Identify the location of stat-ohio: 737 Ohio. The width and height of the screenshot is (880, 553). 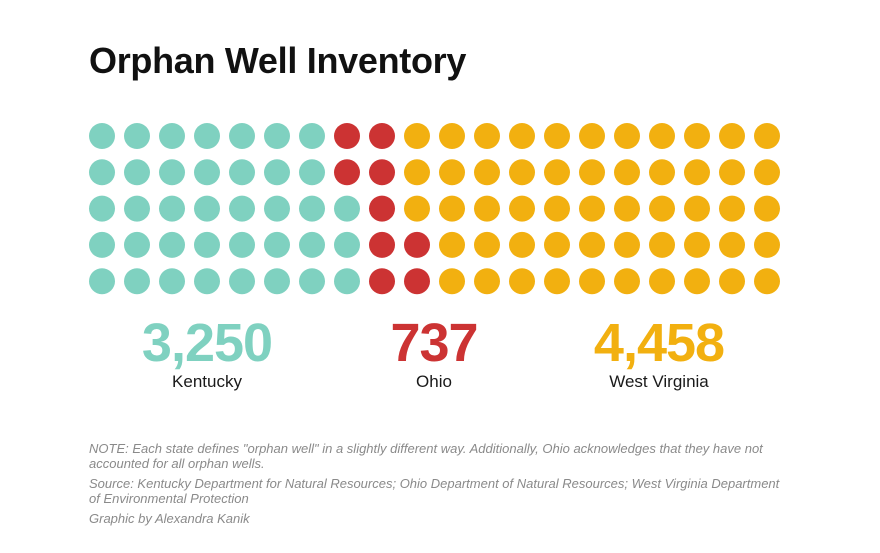
(434, 352).